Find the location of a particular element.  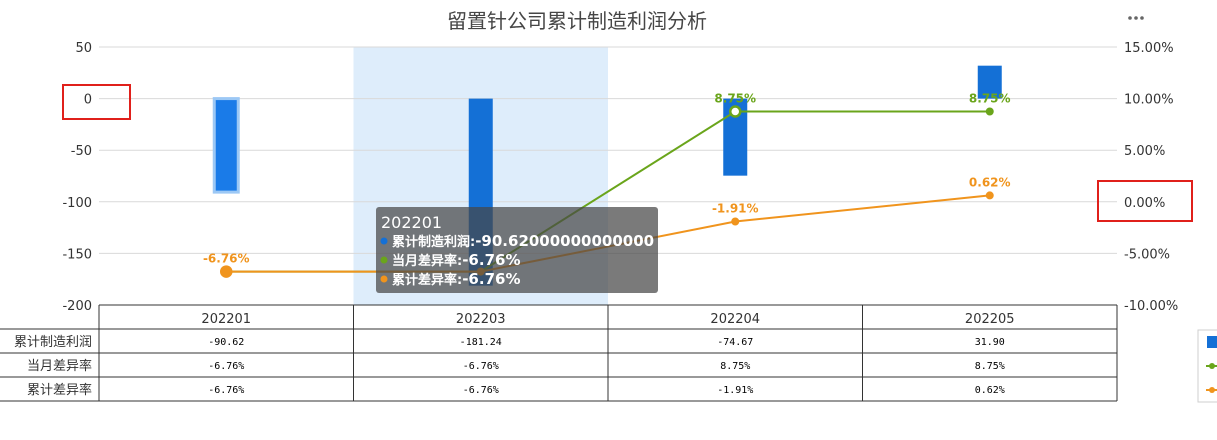

table-cell: -74.67 is located at coordinates (735, 342).